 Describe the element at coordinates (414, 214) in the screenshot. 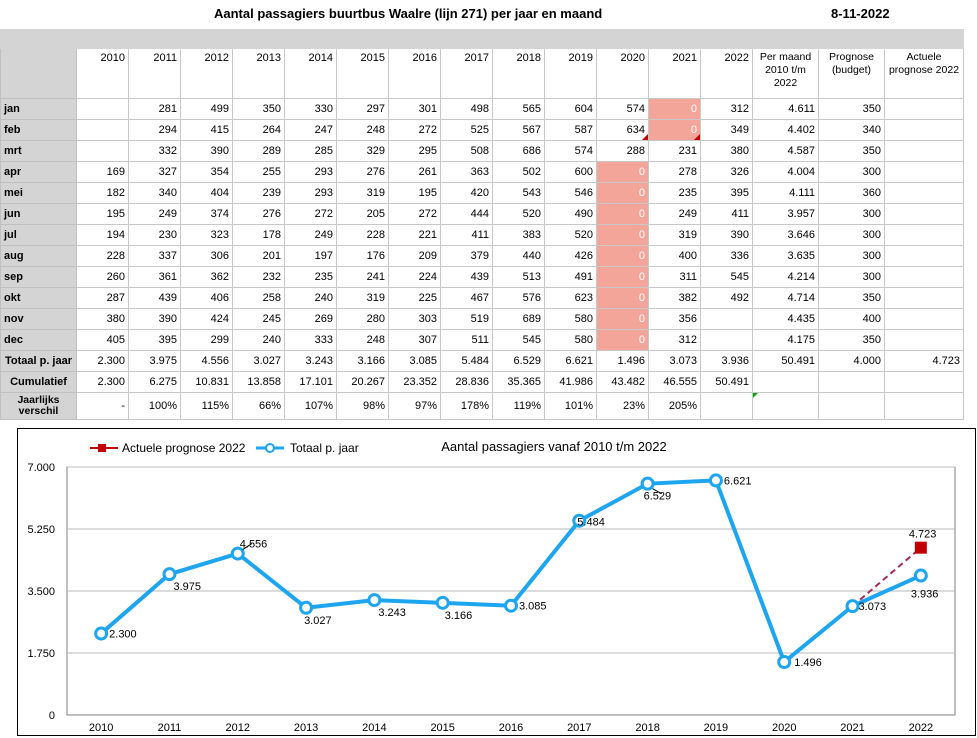

I see `table-cell: 272` at that location.